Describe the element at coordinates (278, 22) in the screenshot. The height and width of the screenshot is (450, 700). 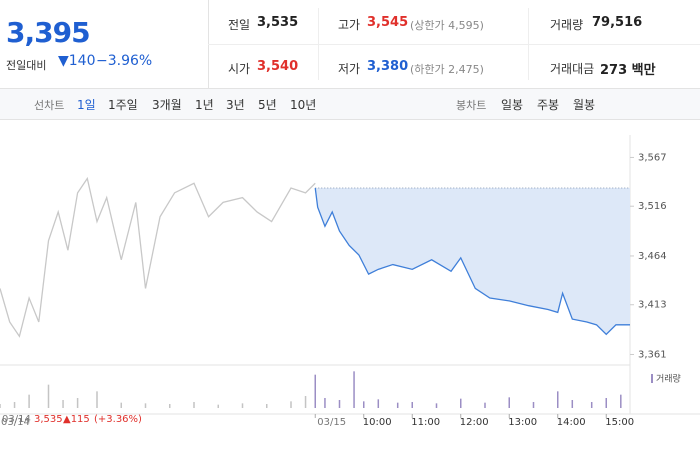
I see `value: 3,535` at that location.